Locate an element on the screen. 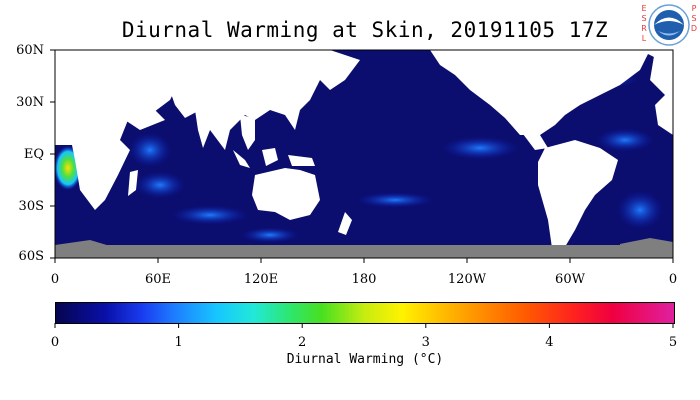 This screenshot has height=400, width=700. africa-east-landmass is located at coordinates (125, 130).